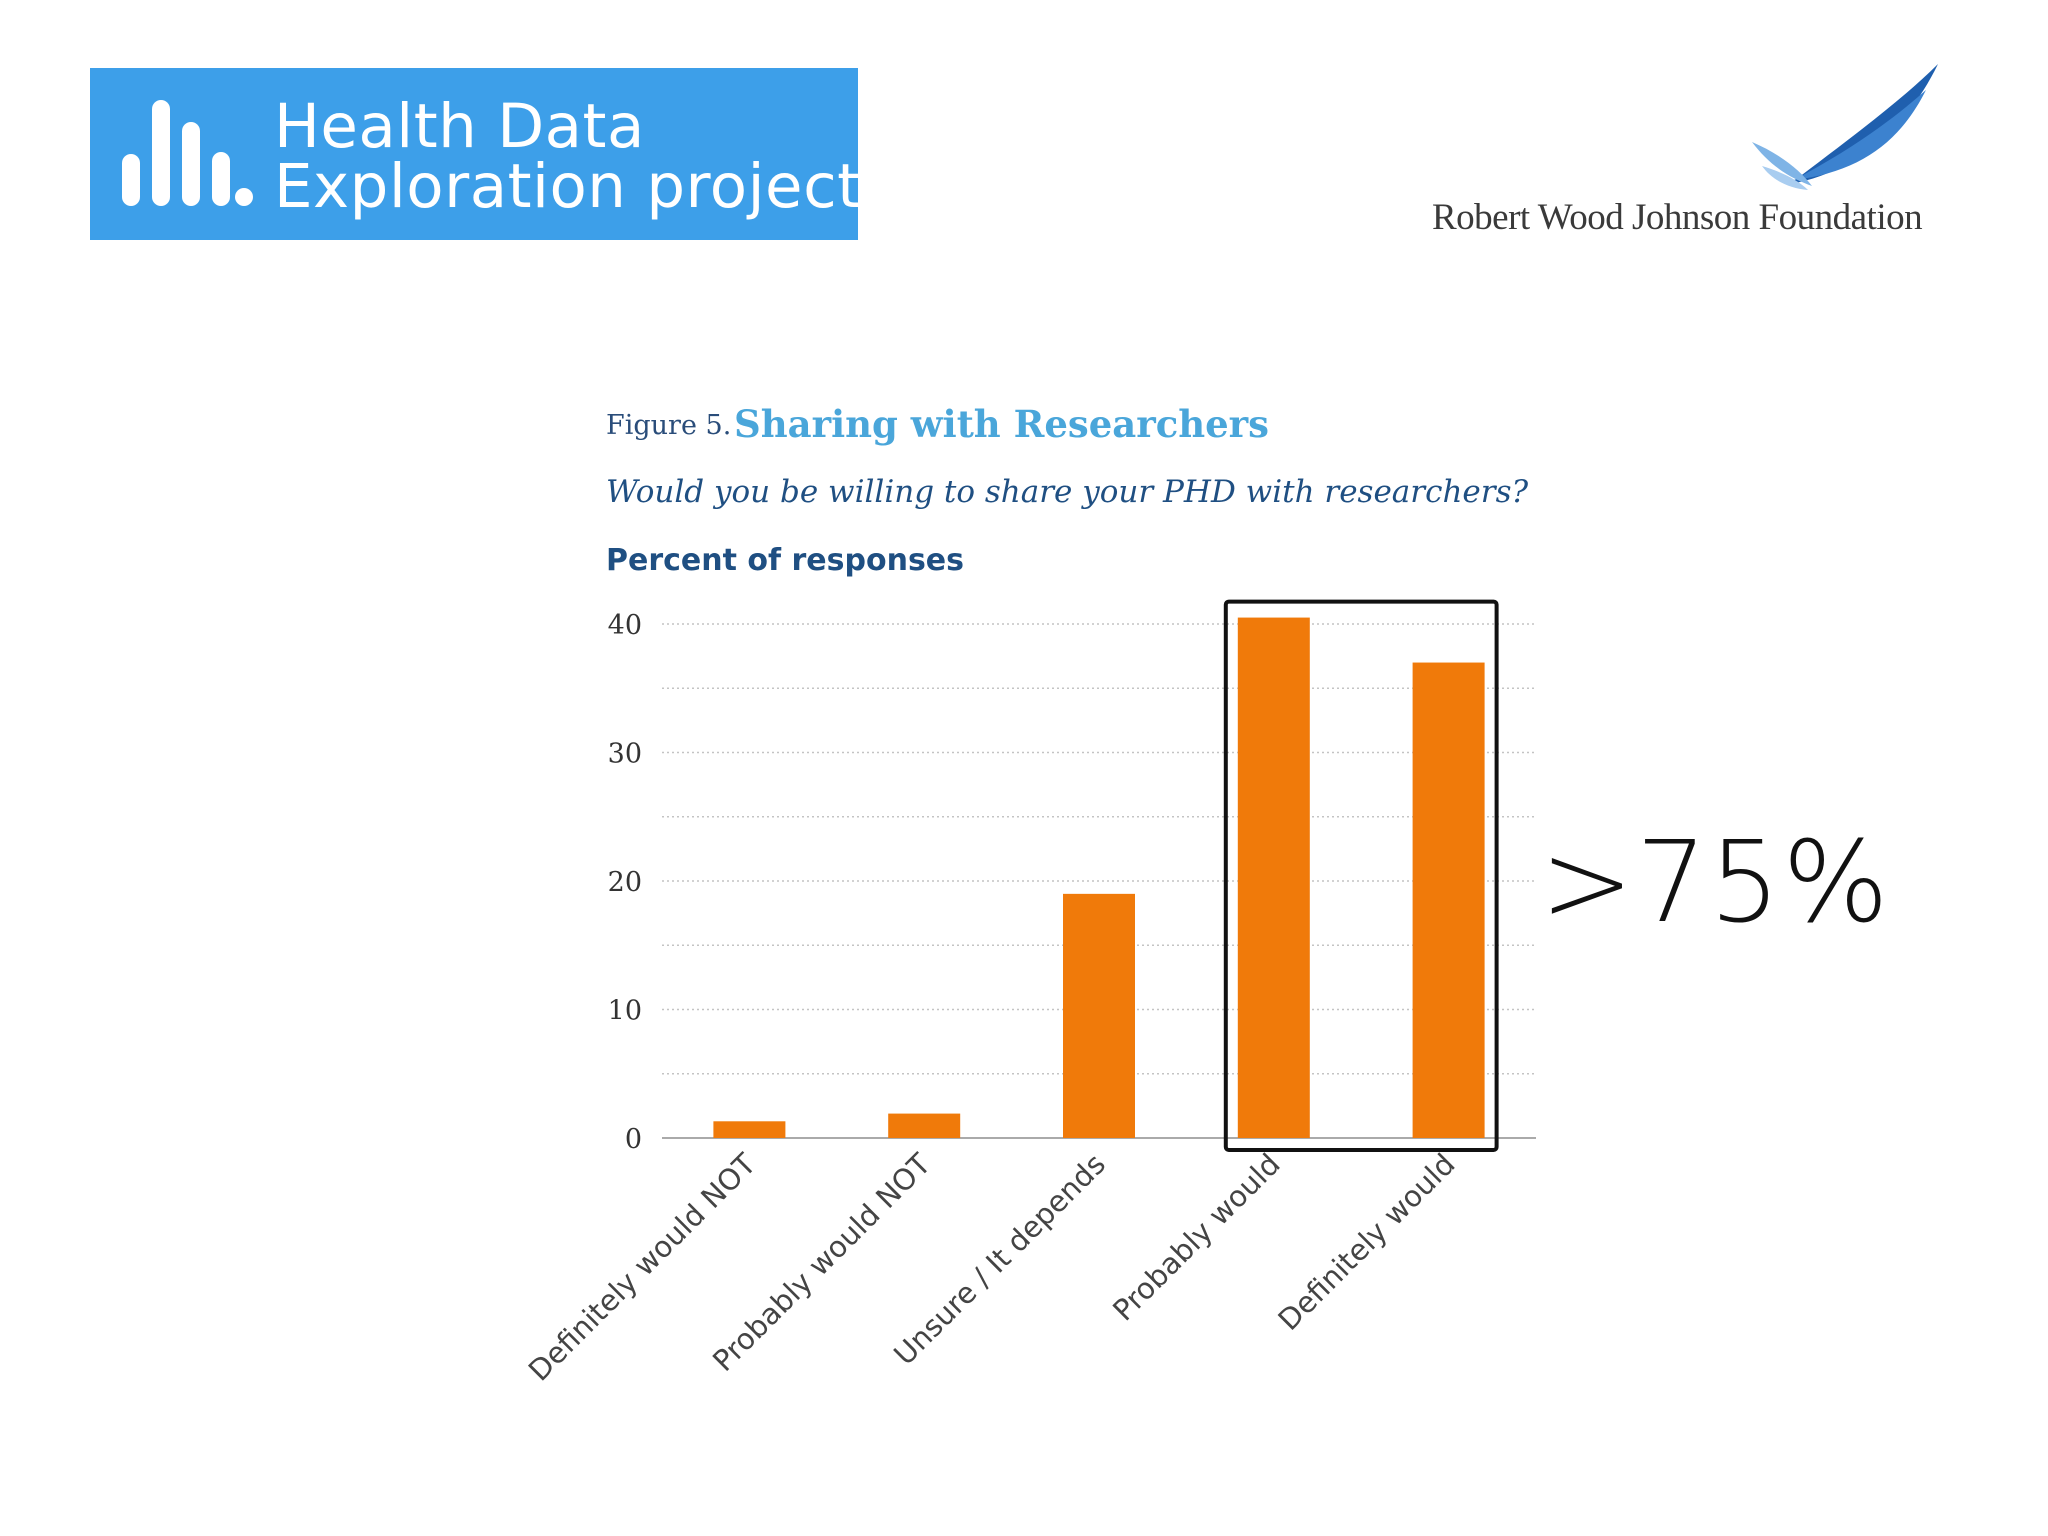 The image size is (2048, 1536). What do you see at coordinates (187, 153) in the screenshot?
I see `bar-chart-logo-icon` at bounding box center [187, 153].